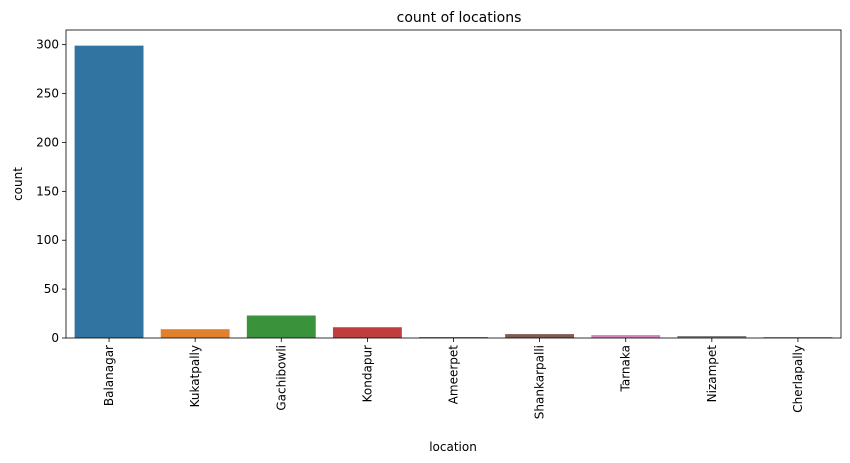 This screenshot has height=463, width=850. I want to click on y-axis: 0 50 100 150 200 250 300, so click(51, 191).